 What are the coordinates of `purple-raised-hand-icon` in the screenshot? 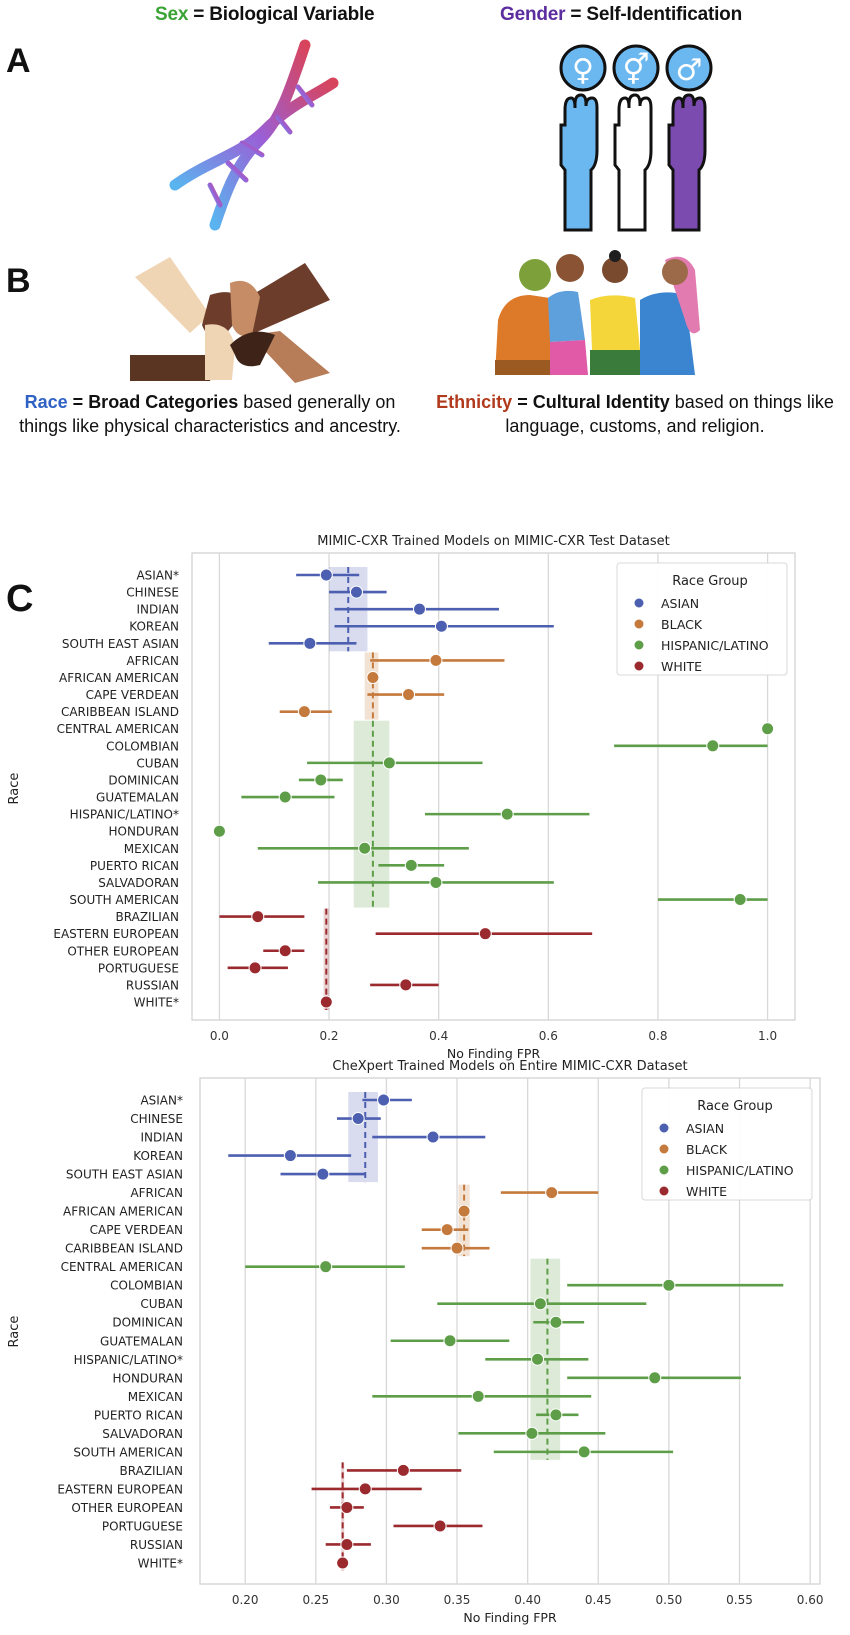 It's located at (687, 162).